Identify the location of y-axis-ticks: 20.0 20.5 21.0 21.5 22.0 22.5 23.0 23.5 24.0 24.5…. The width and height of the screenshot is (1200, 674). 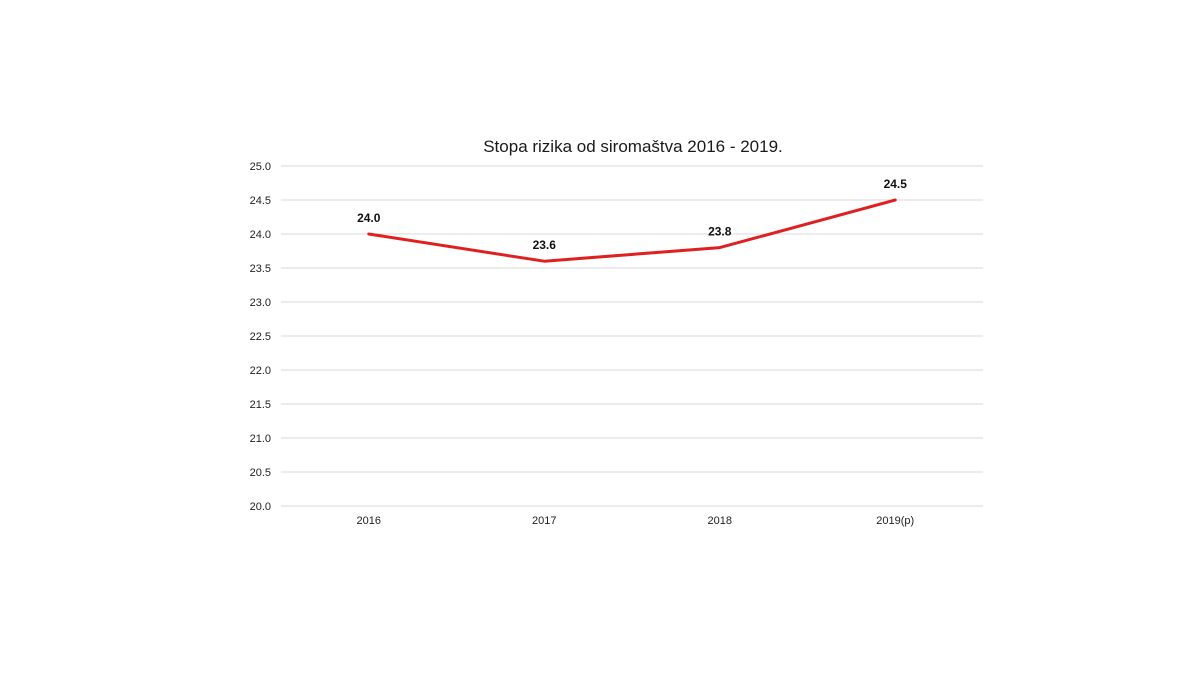
(260, 337).